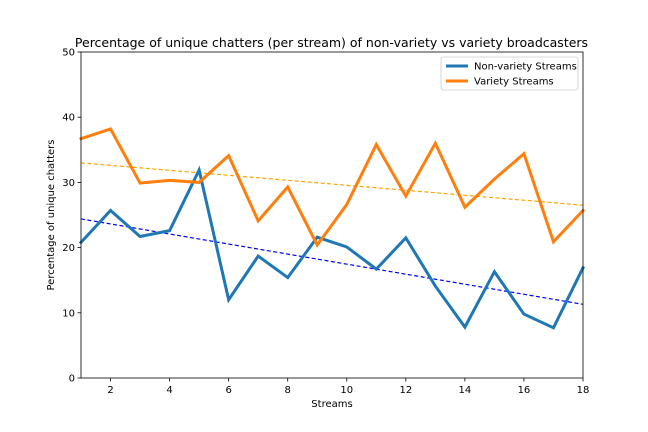 The width and height of the screenshot is (648, 432). What do you see at coordinates (525, 67) in the screenshot?
I see `legend-label: Non-variety Streams` at bounding box center [525, 67].